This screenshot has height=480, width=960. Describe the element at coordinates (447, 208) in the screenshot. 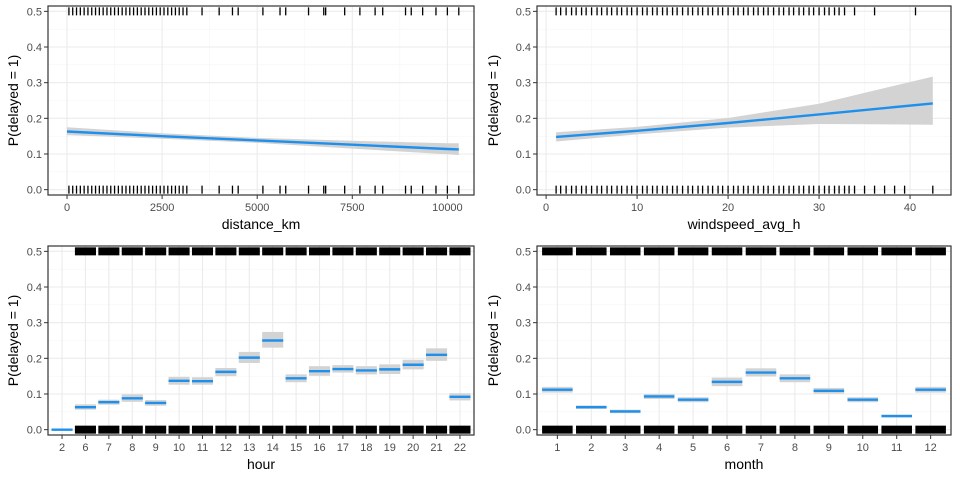

I see `x-tick-label: 10000` at that location.